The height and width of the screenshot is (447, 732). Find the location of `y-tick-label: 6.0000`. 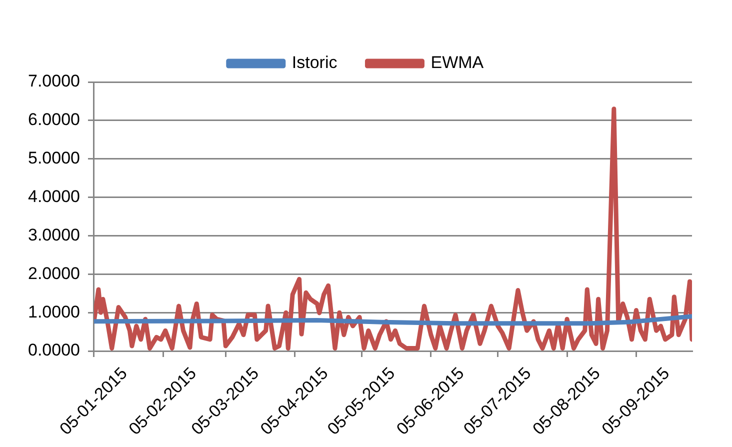

y-tick-label: 6.0000 is located at coordinates (54, 120).